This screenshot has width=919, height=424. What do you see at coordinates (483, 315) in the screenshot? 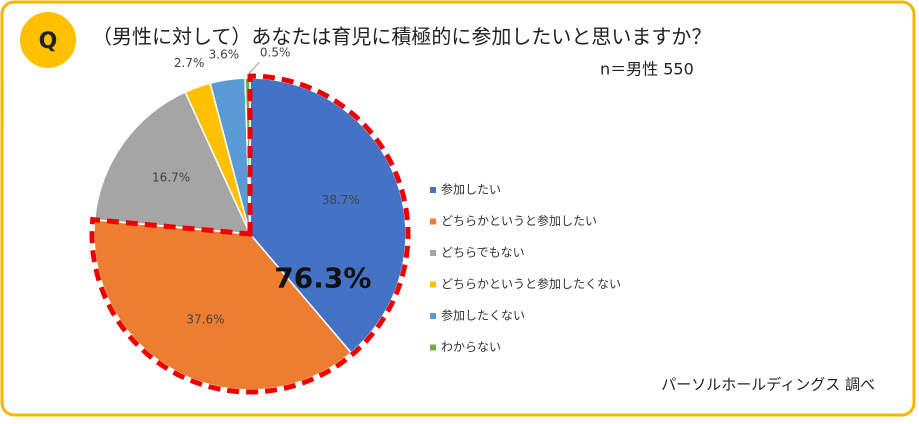
I see `legend-label: 参加したくない` at bounding box center [483, 315].